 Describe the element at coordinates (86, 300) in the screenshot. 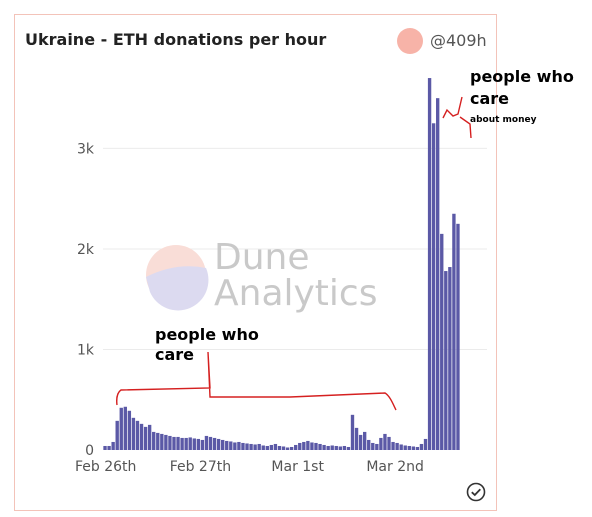

I see `y-axis: 0 1k 2k 3k` at that location.